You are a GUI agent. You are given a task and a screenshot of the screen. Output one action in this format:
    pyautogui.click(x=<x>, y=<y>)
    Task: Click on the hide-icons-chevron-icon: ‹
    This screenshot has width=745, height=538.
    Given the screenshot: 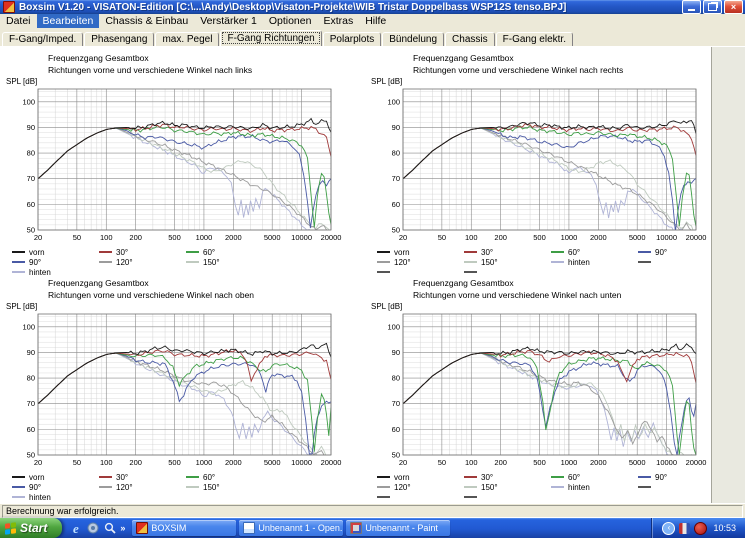 What is the action you would take?
    pyautogui.click(x=669, y=528)
    